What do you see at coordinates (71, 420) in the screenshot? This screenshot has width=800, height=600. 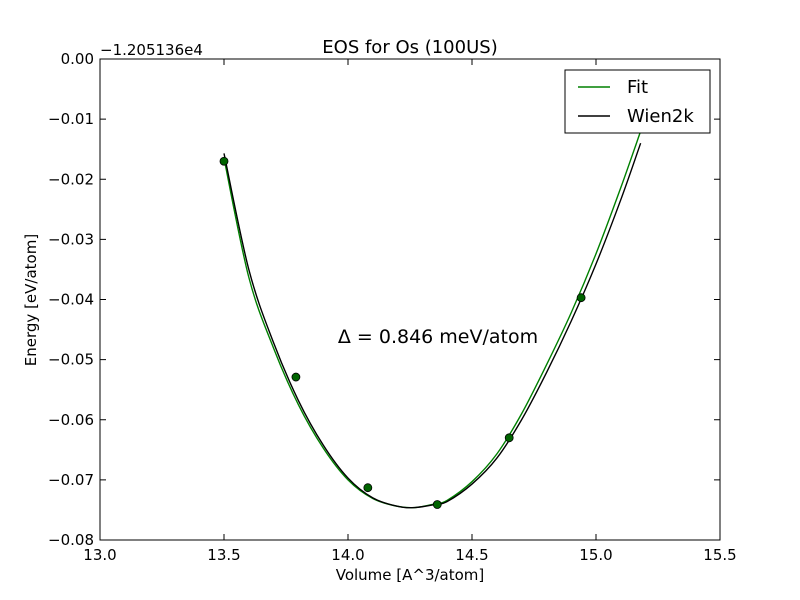 I see `y-tick-label: −0.06` at bounding box center [71, 420].